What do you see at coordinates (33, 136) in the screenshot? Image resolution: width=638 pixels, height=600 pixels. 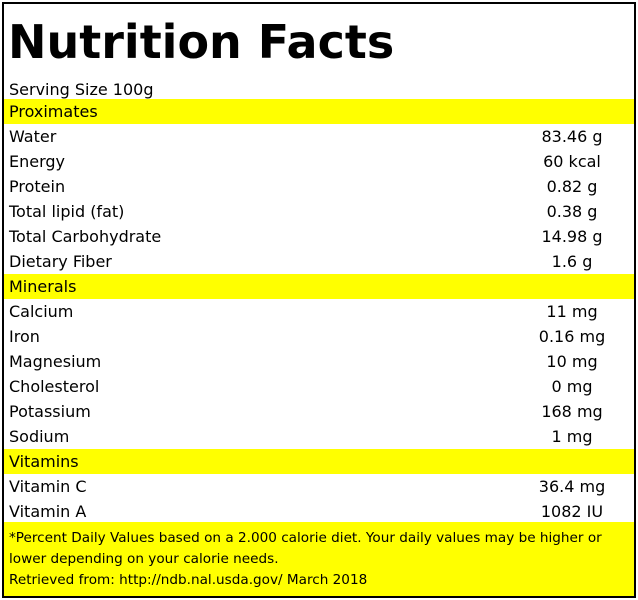 I see `nutrient-name: Water` at bounding box center [33, 136].